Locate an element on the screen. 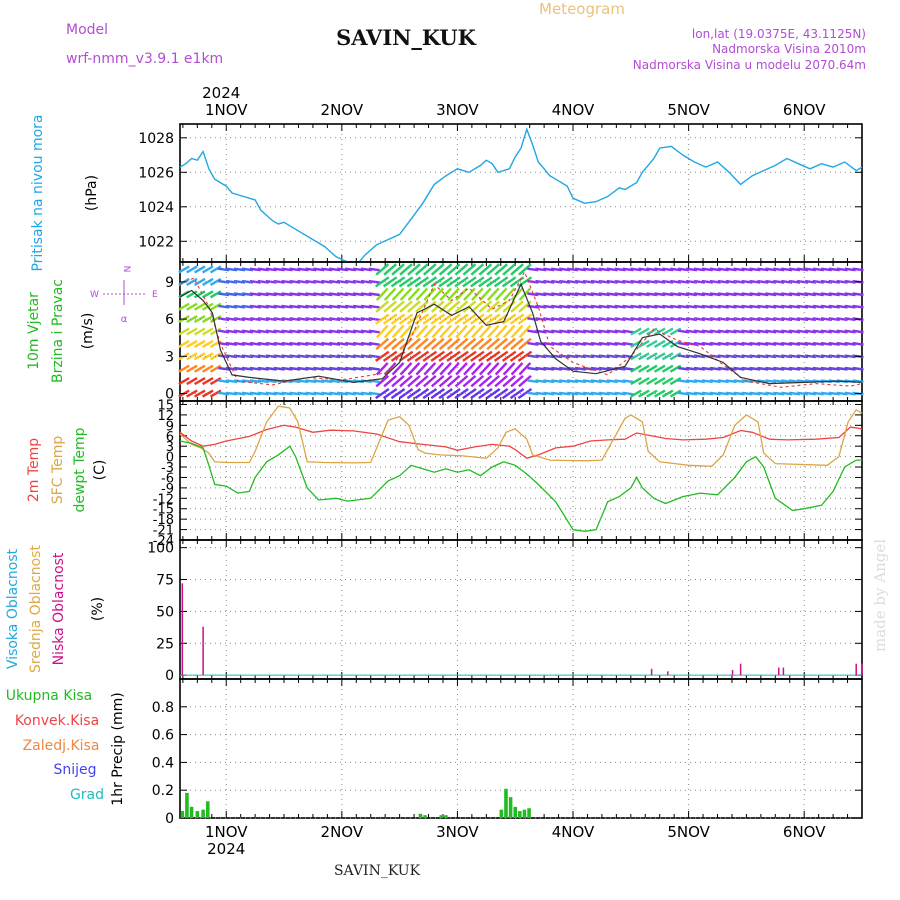 The height and width of the screenshot is (900, 900). y-tick-label: 0 is located at coordinates (169, 395).